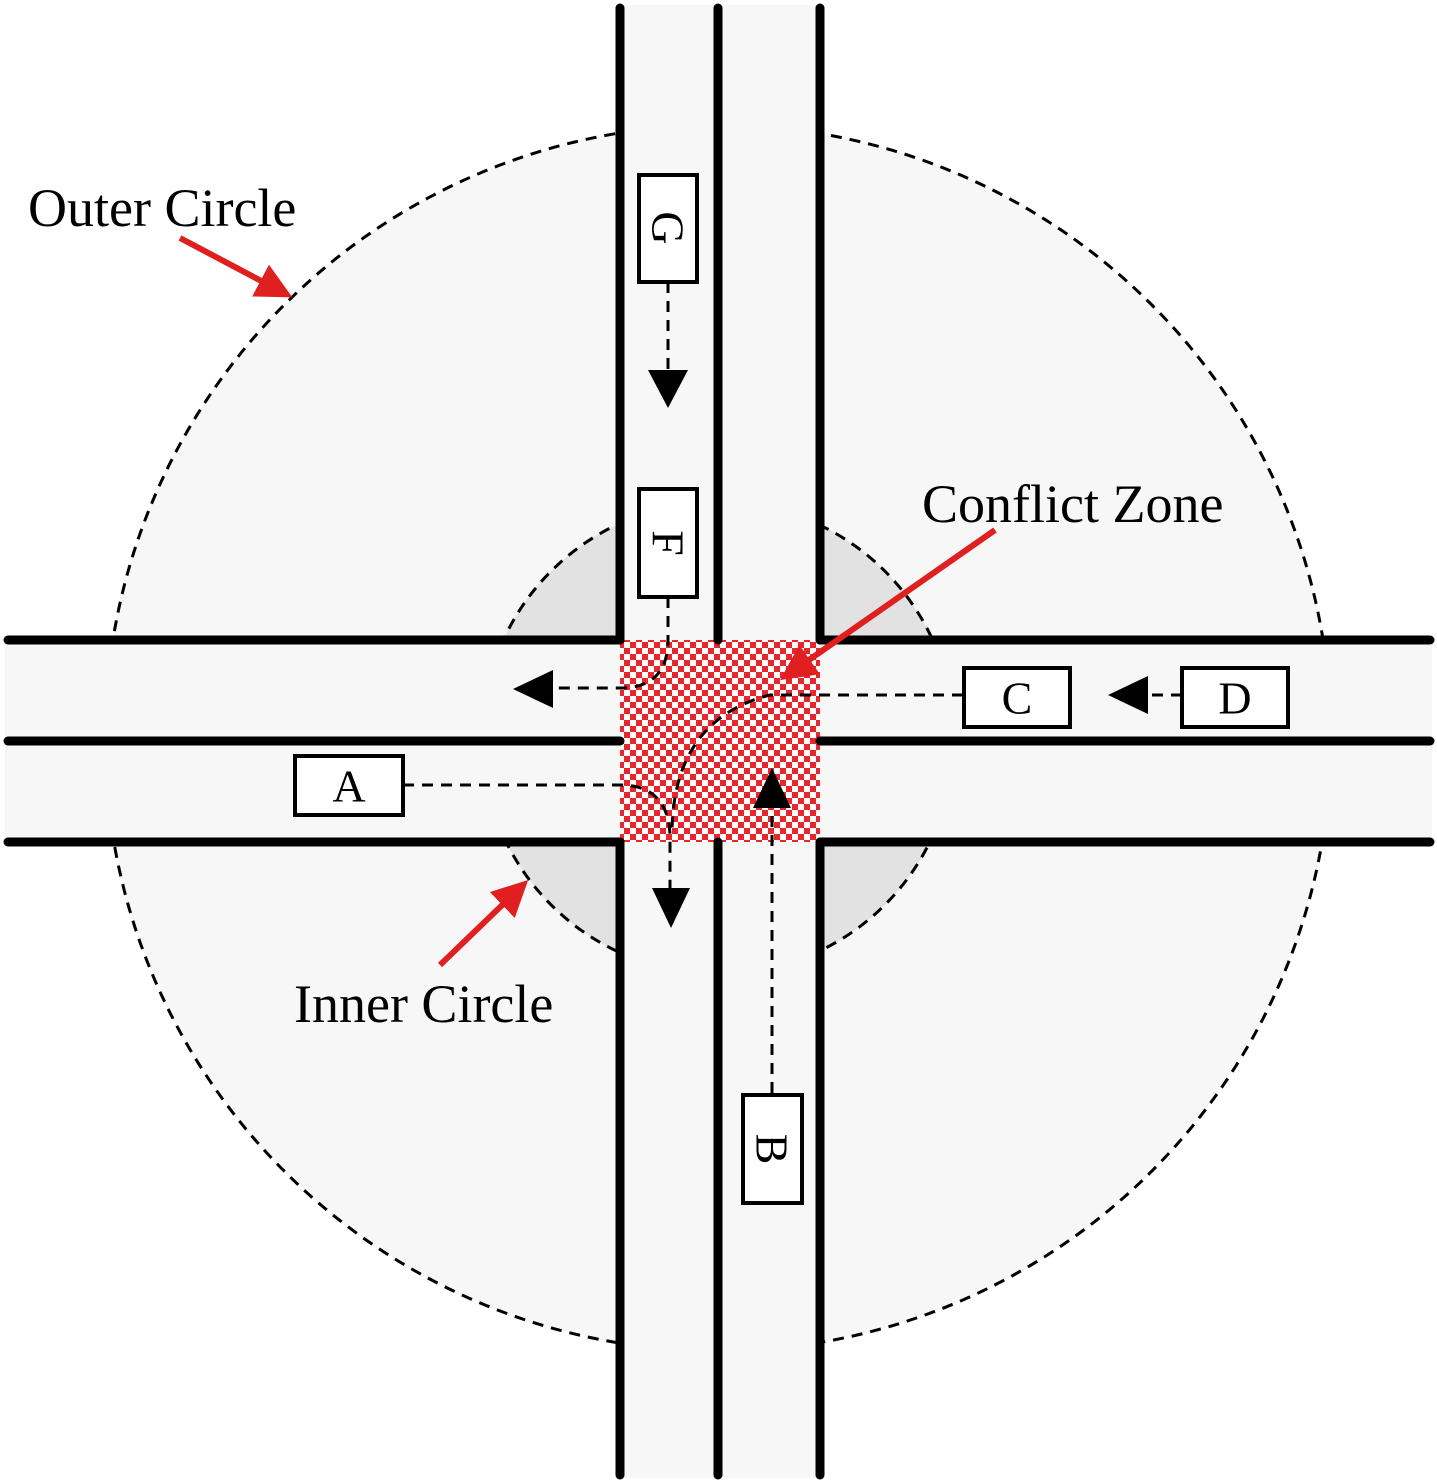  Describe the element at coordinates (537, 835) in the screenshot. I see `trajectory-a` at that location.